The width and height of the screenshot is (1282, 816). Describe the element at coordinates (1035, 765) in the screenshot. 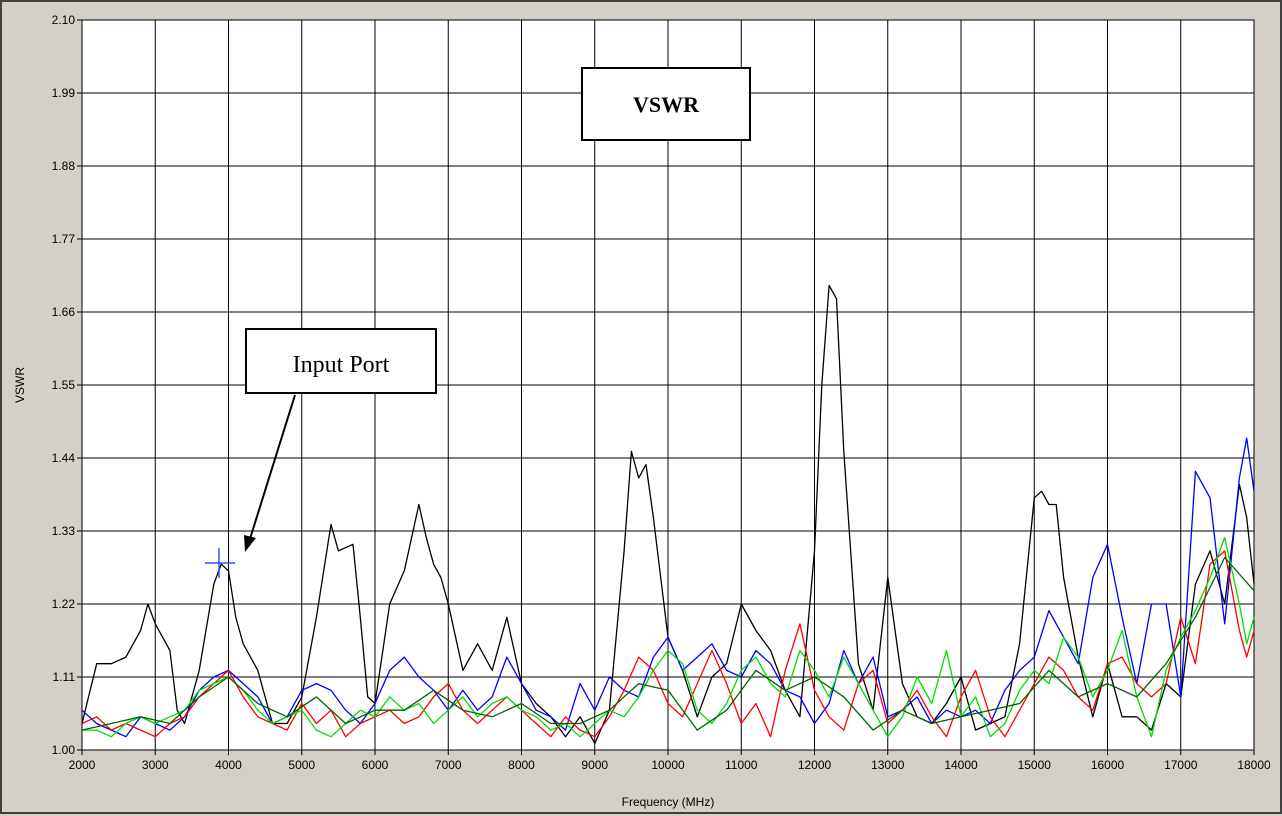

I see `x-tick-label: 15000` at that location.